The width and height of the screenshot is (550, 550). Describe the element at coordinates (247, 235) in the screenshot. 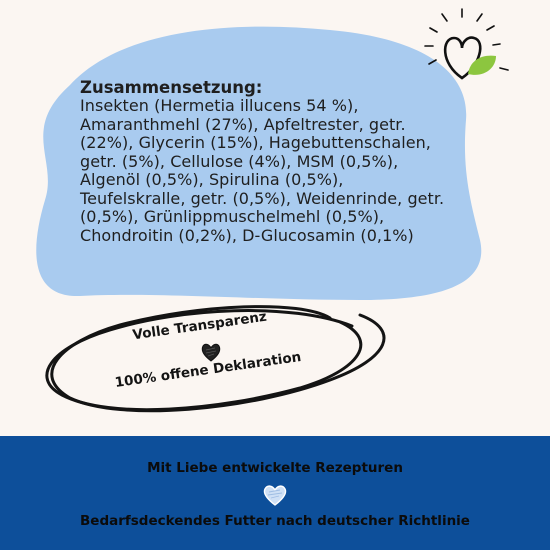

I see `composition-line: Chondroitin (0,2%), D-Glucosamin (0,1%)` at that location.